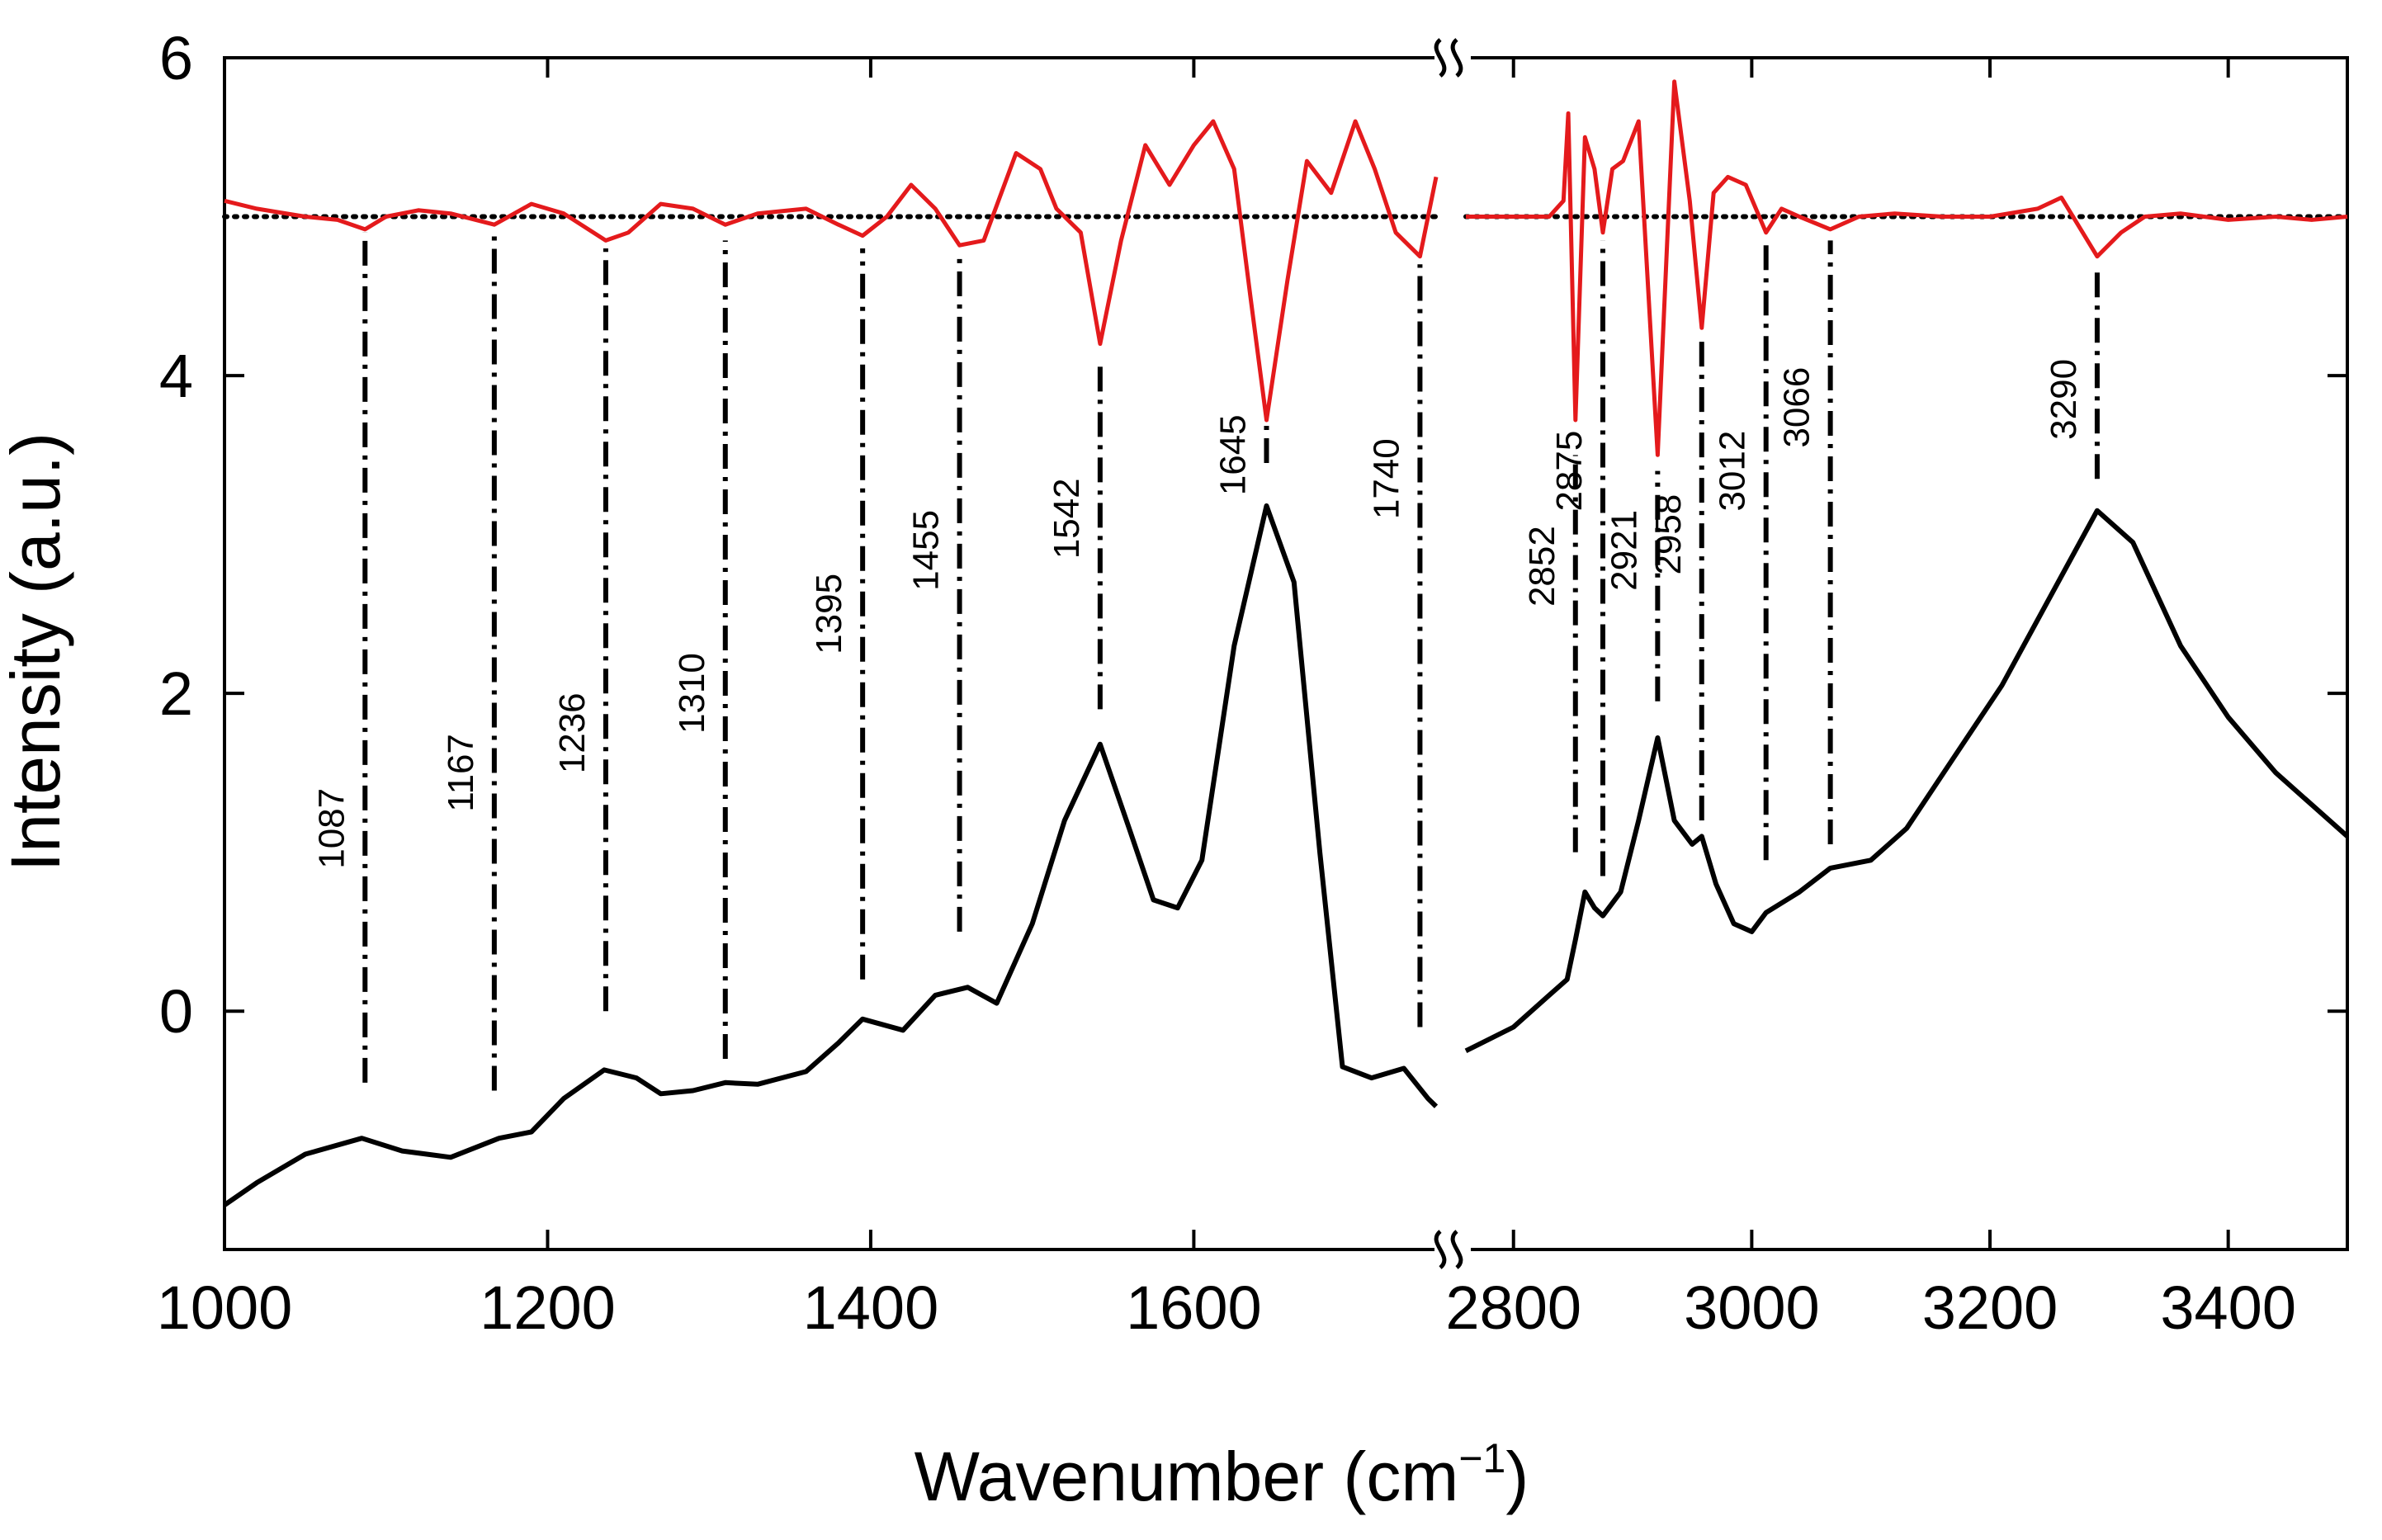 This screenshot has height=1540, width=2382. What do you see at coordinates (1067, 518) in the screenshot?
I see `peak-label: 1542` at bounding box center [1067, 518].